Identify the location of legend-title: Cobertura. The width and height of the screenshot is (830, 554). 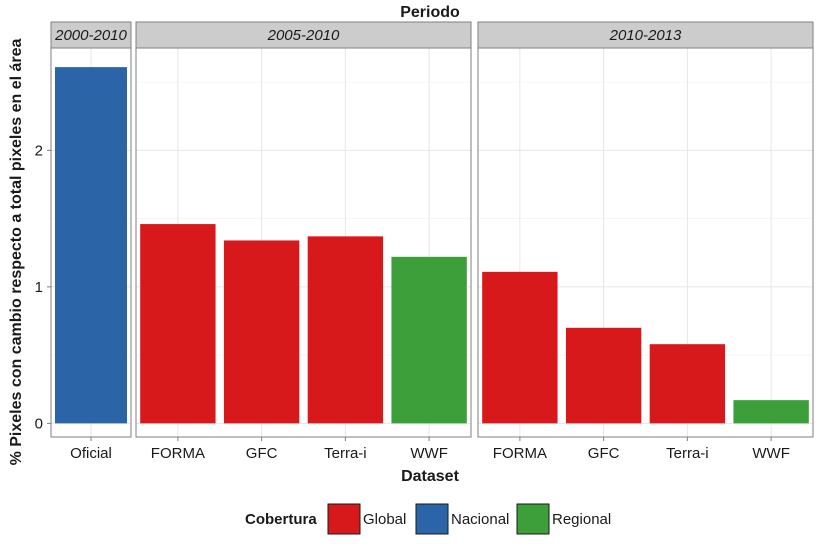
(281, 519).